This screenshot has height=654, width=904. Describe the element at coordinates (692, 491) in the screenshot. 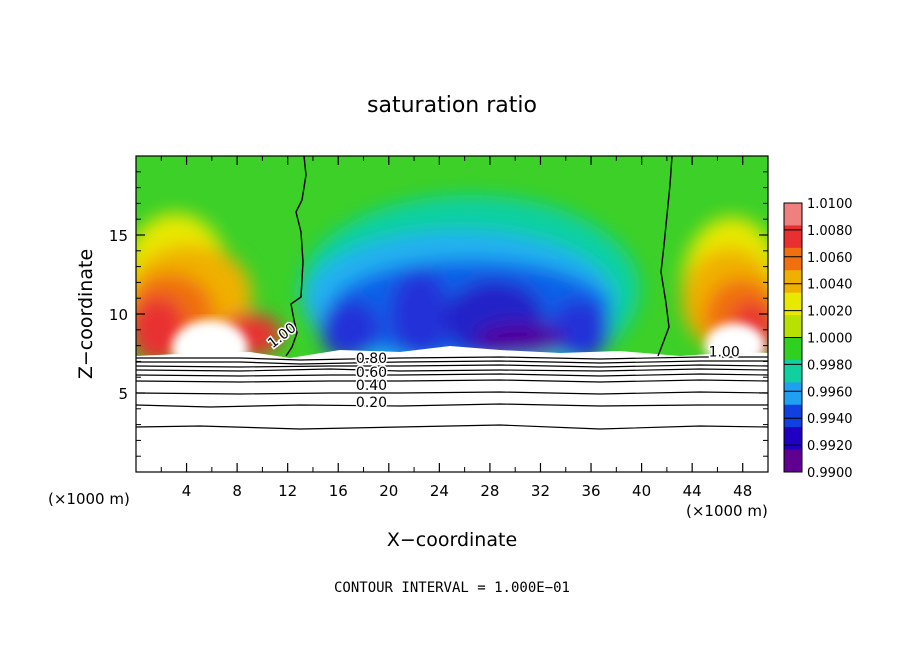

I see `x-tick-label: 44` at that location.